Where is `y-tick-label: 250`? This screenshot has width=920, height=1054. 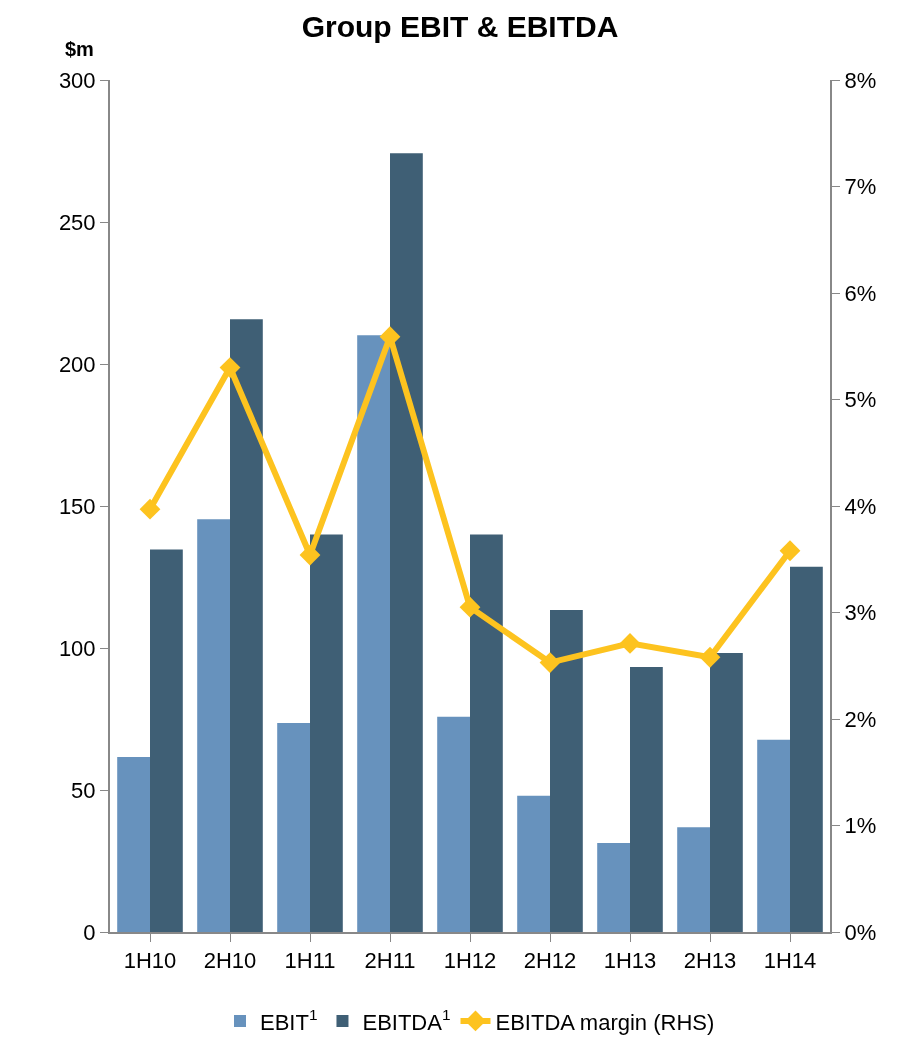
y-tick-label: 250 is located at coordinates (77, 222).